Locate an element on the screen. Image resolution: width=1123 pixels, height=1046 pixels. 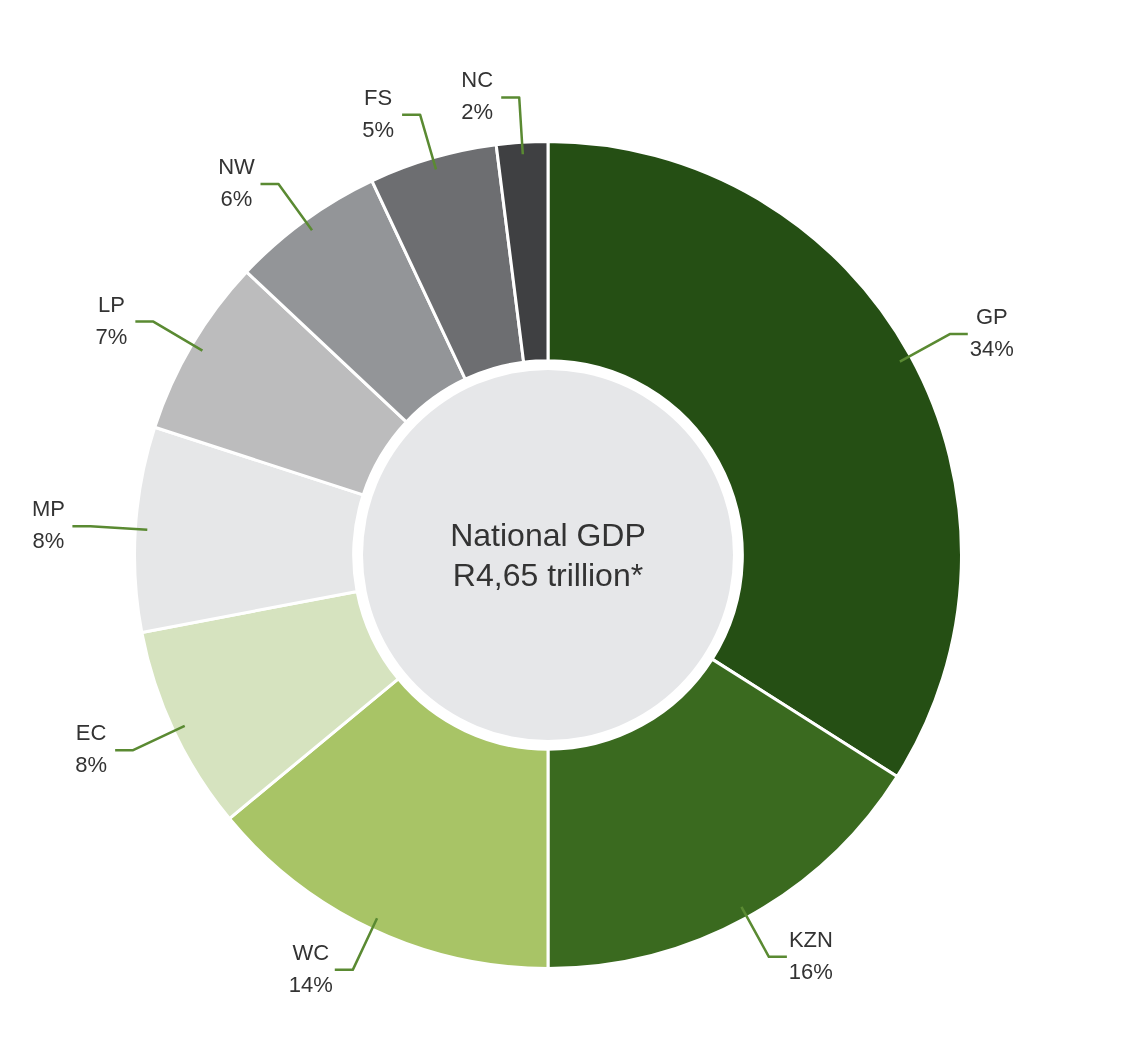
data-label: 16% is located at coordinates (810, 971).